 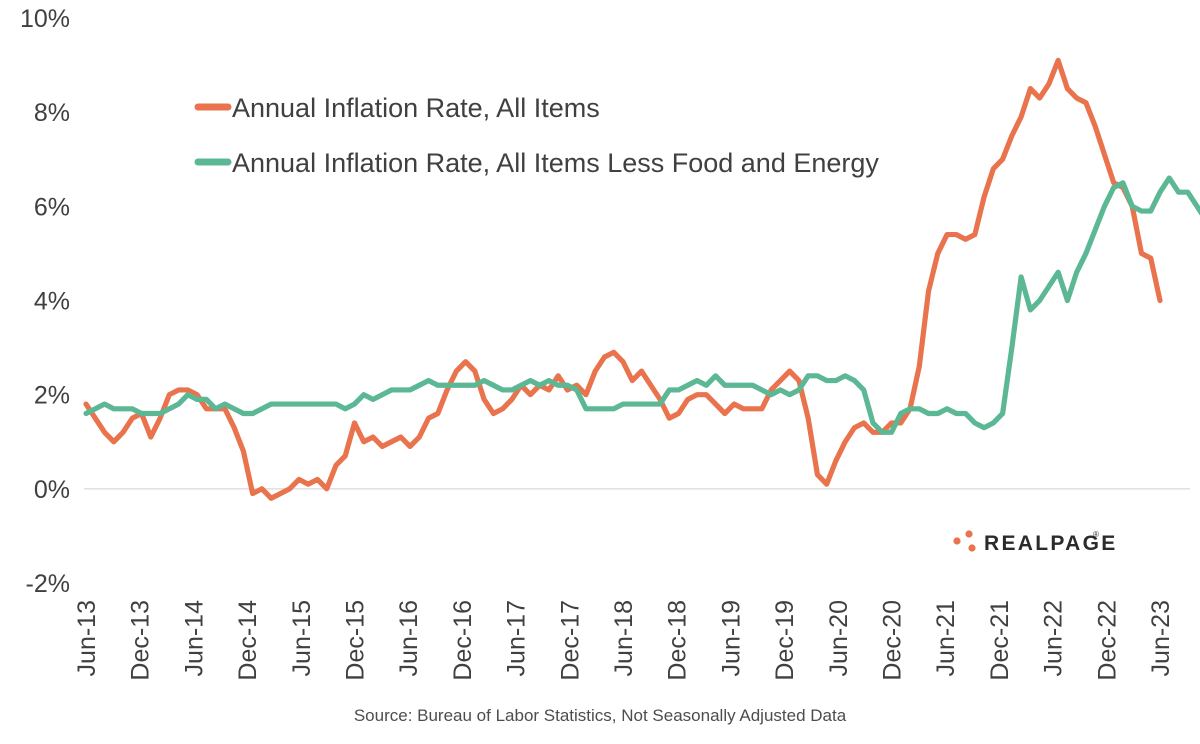 I want to click on x-axis-tick-label: Dec-20, so click(x=893, y=640).